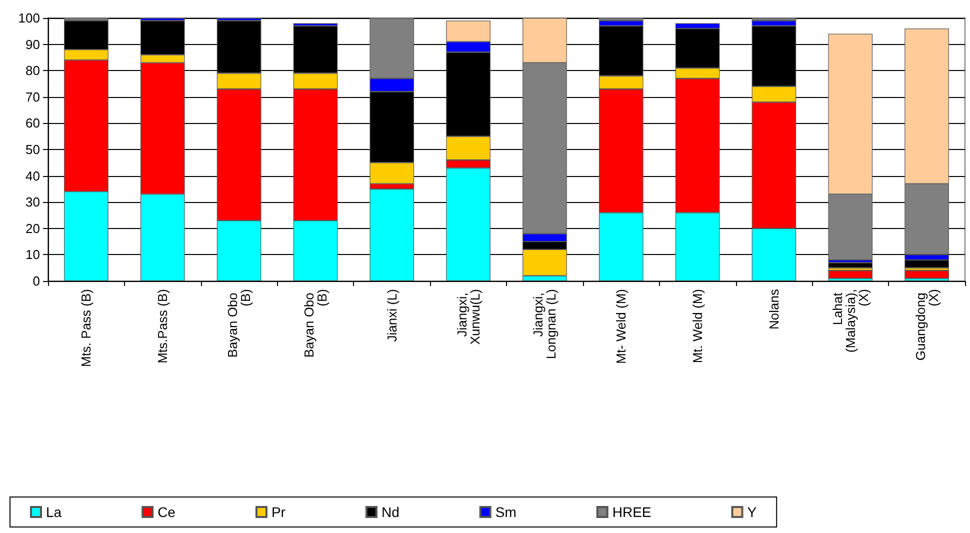 The height and width of the screenshot is (533, 970). I want to click on legend-label: Sm, so click(505, 512).